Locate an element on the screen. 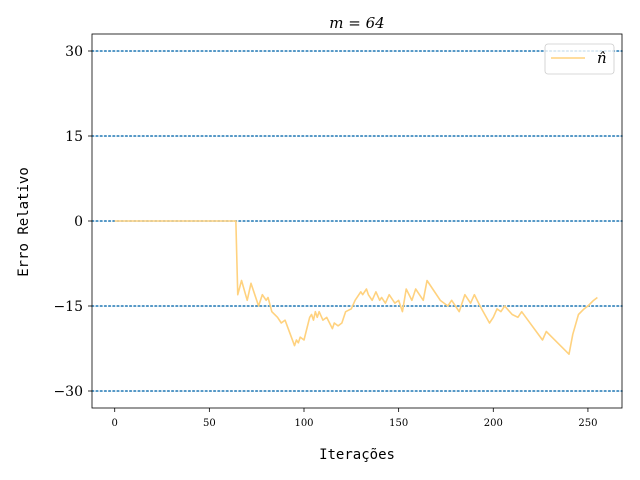  legend-box is located at coordinates (579, 59).